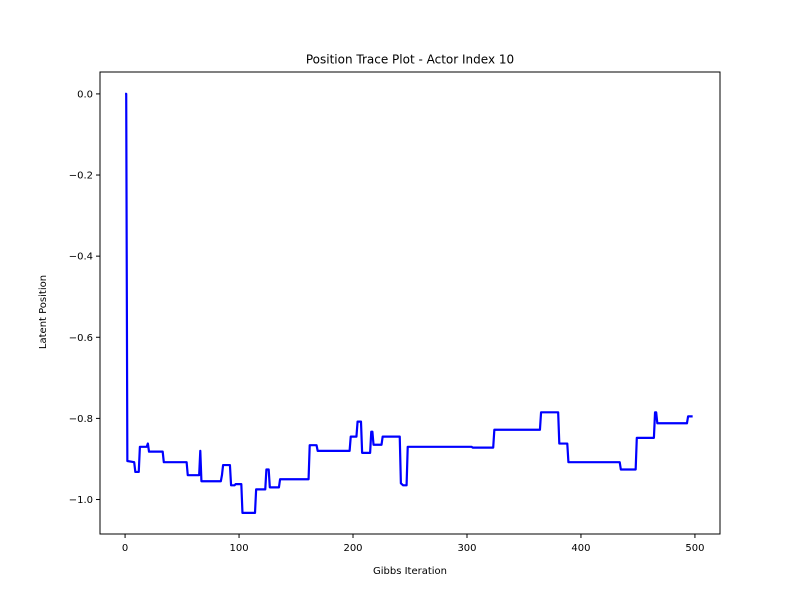 Image resolution: width=800 pixels, height=600 pixels. What do you see at coordinates (81, 176) in the screenshot?
I see `y-tick-label-1: −0.2` at bounding box center [81, 176].